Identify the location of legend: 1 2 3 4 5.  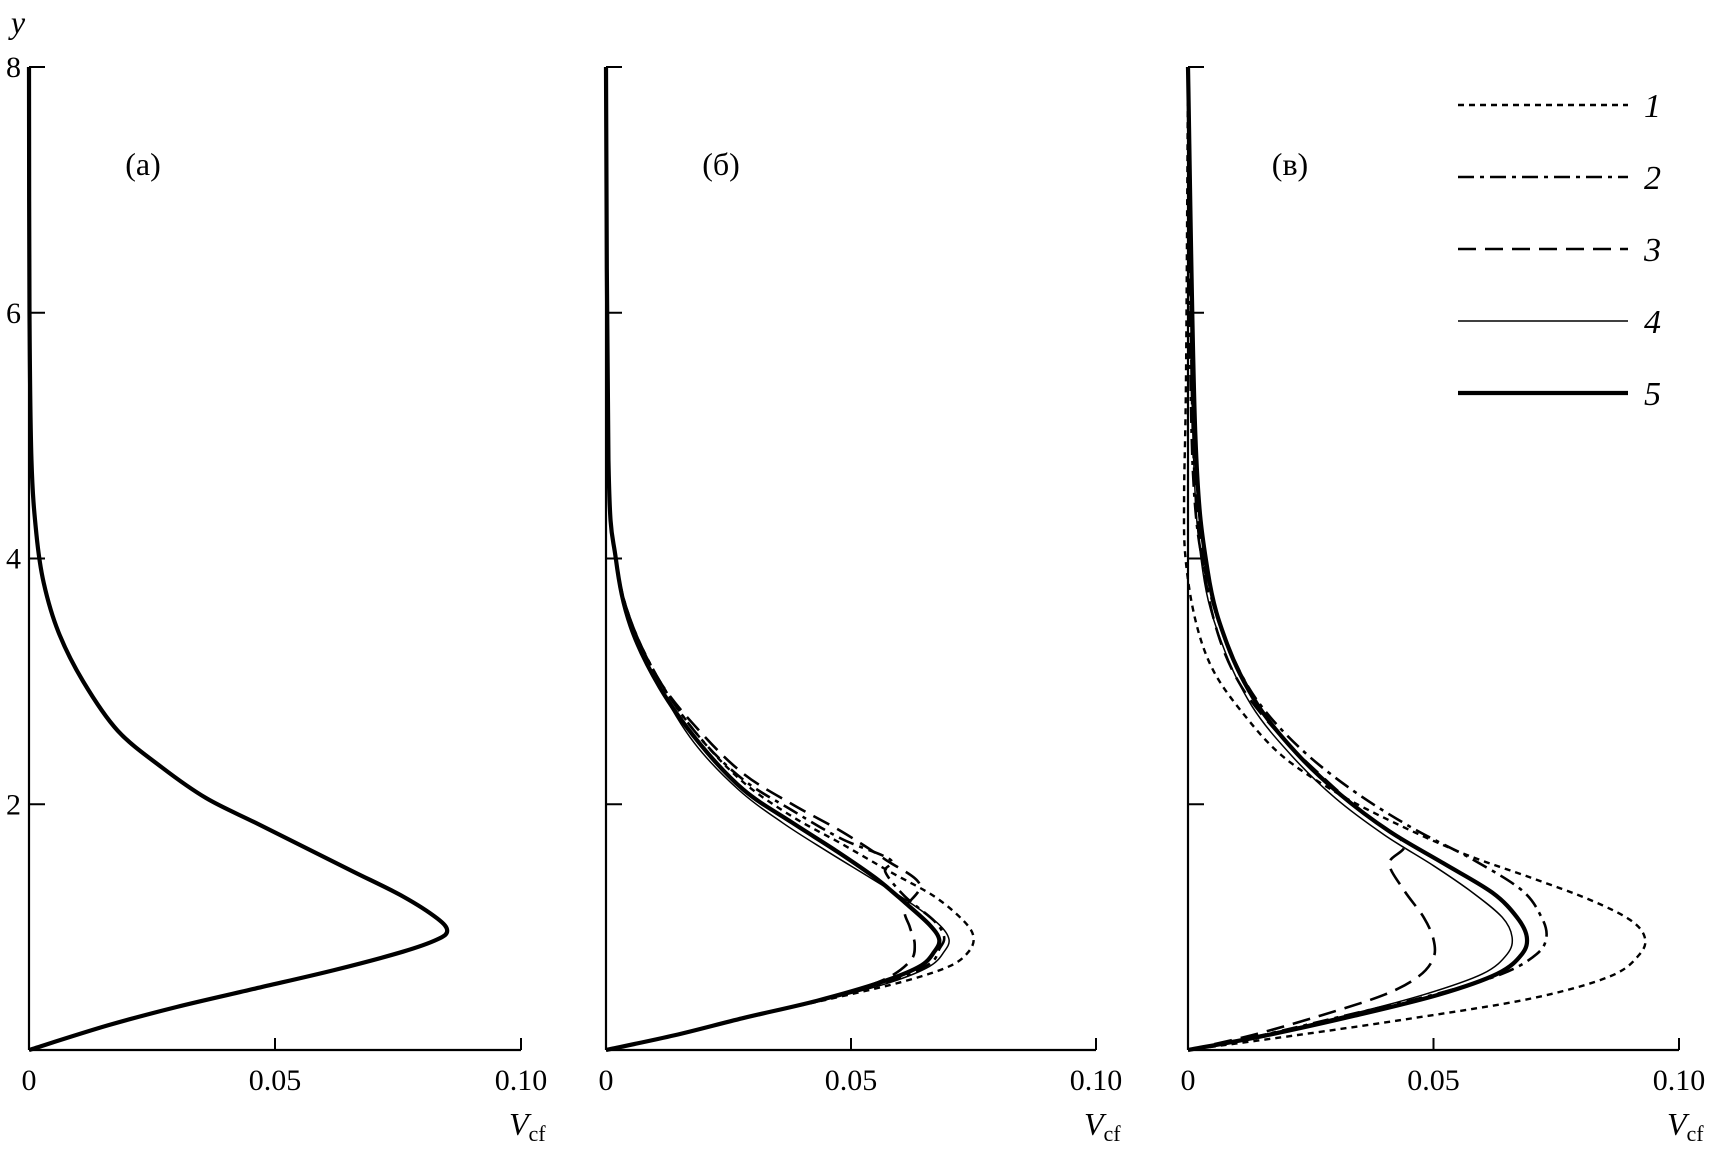
(1559, 250).